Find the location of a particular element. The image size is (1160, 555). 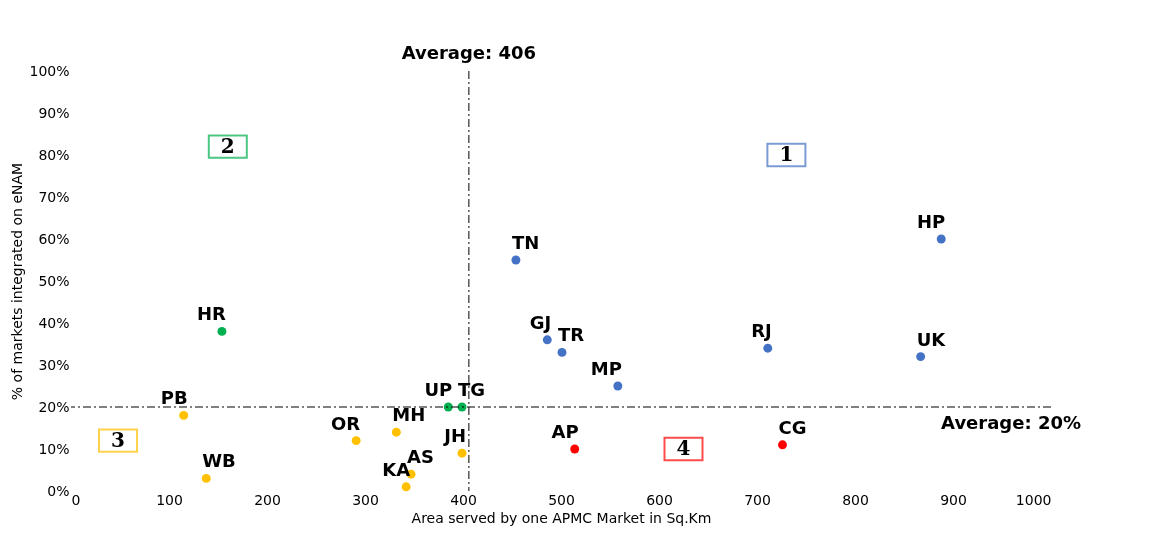

annotation: 1 is located at coordinates (786, 154).